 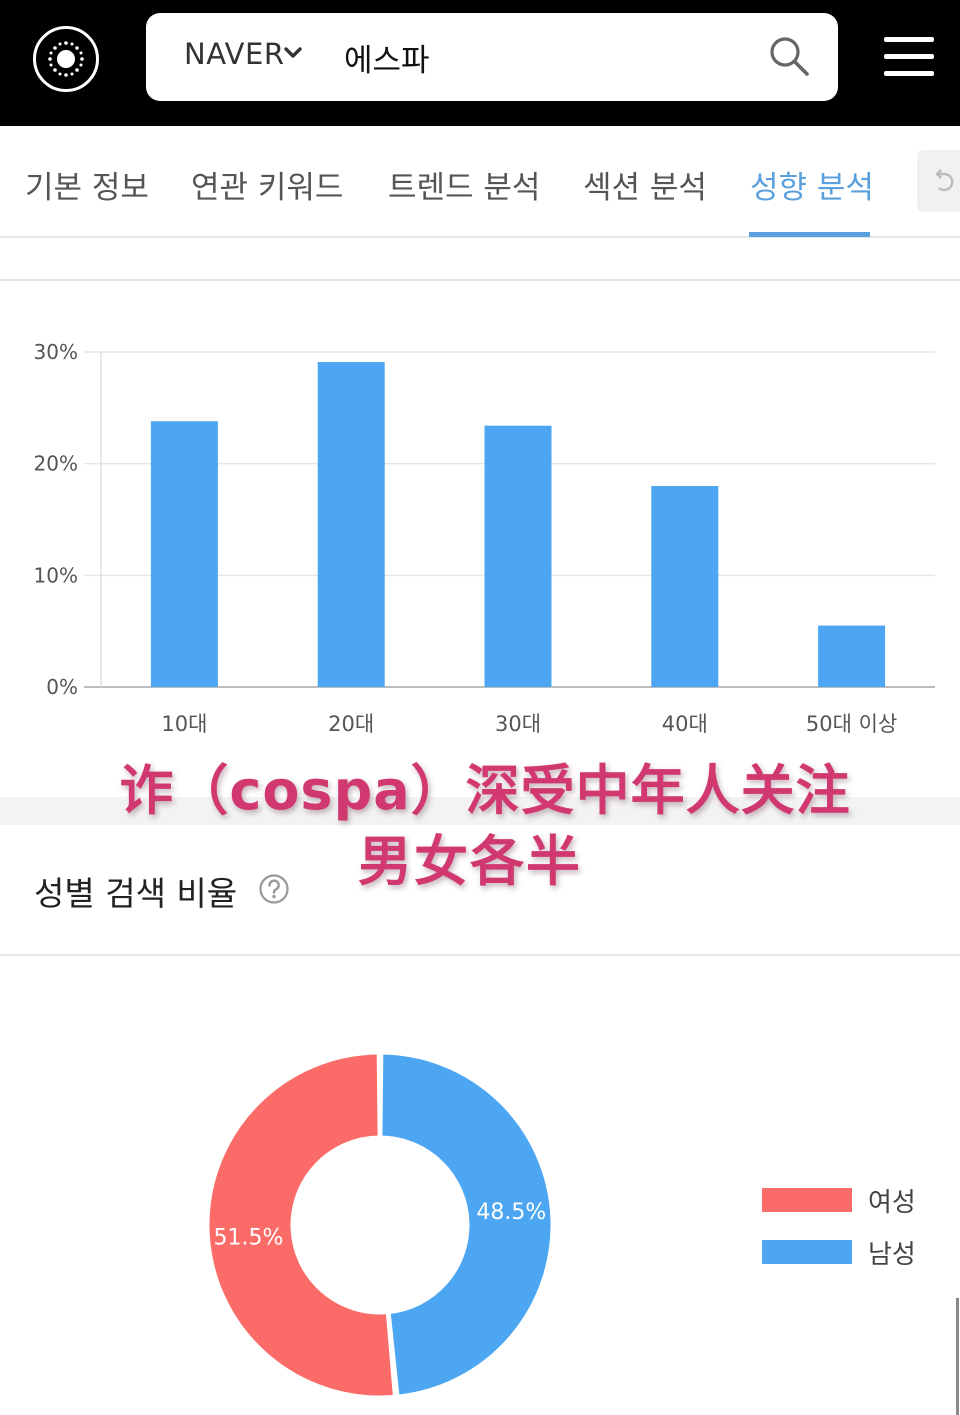 I want to click on tab-scroll-button, so click(x=938, y=181).